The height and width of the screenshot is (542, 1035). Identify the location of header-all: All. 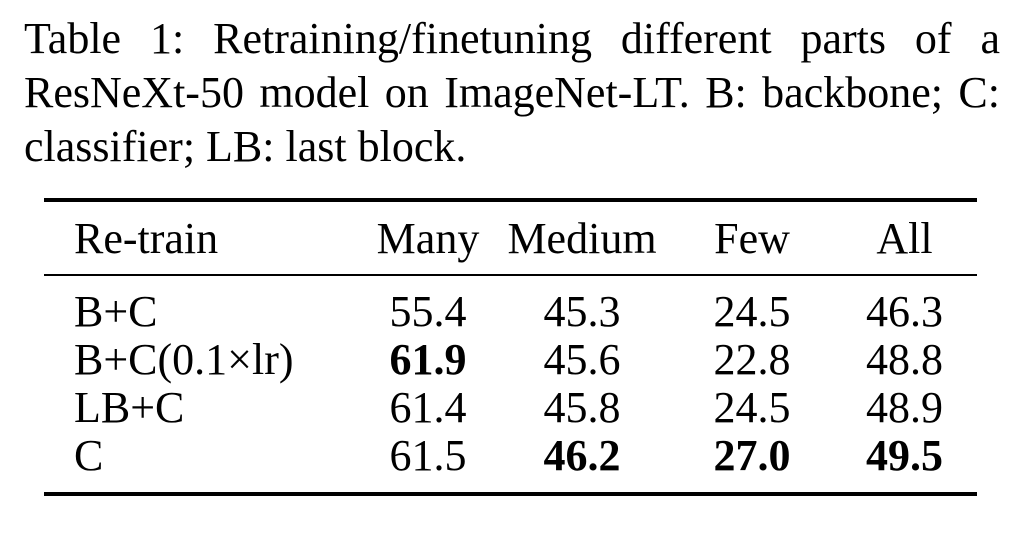
(904, 238).